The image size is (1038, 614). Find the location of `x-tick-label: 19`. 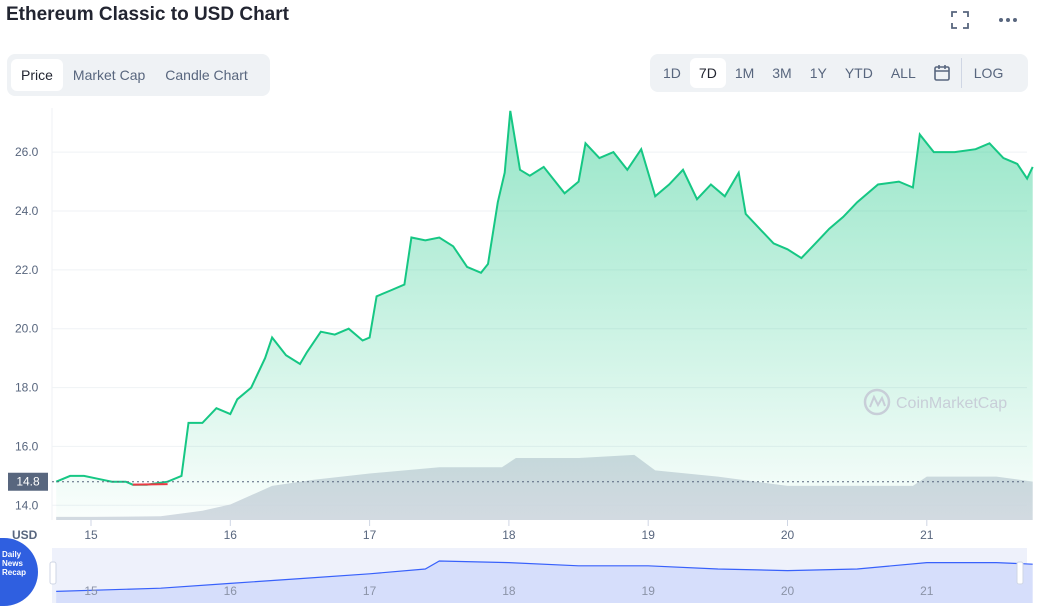

x-tick-label: 19 is located at coordinates (649, 535).